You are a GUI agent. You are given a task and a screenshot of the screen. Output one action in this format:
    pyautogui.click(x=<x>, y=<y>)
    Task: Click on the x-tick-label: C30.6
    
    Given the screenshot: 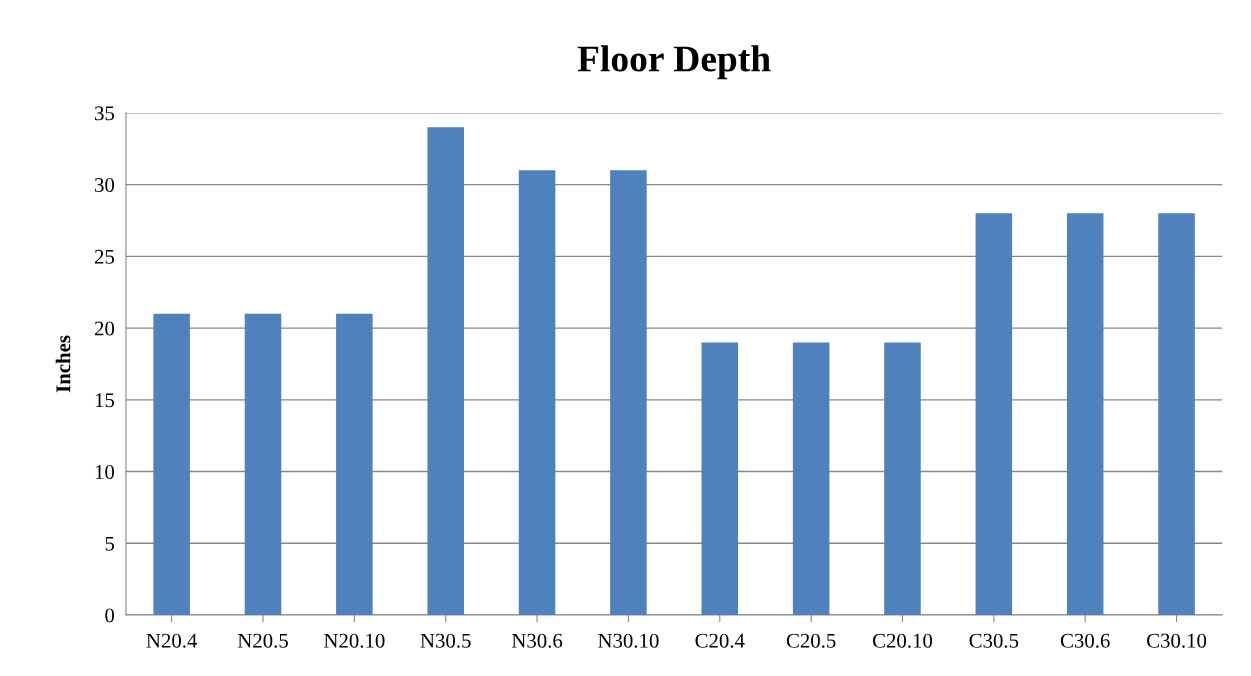 What is the action you would take?
    pyautogui.click(x=1085, y=640)
    